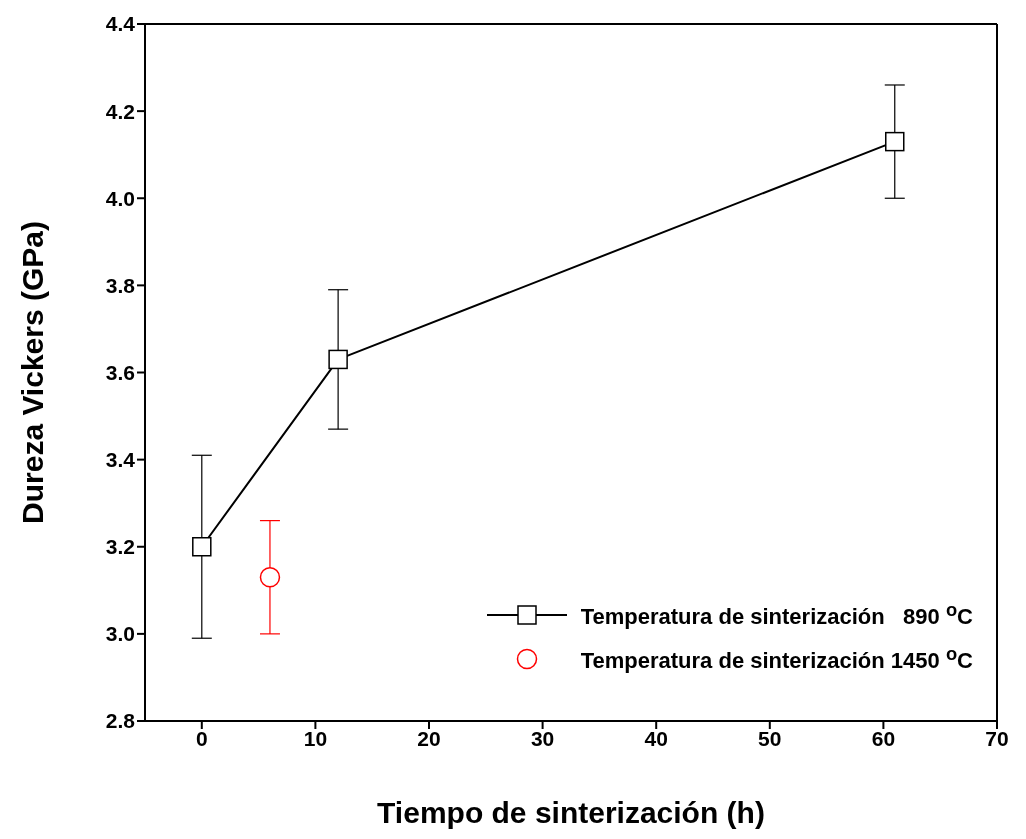  I want to click on y-axis-title: Dureza Vickers (GPa), so click(32, 372).